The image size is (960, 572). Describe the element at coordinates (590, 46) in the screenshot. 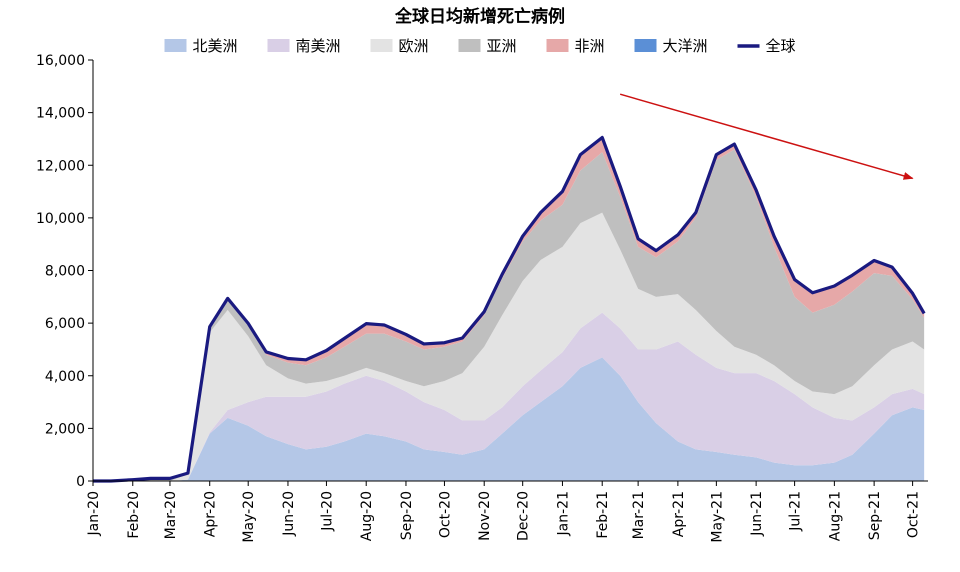

I see `legend-label: 非洲` at that location.